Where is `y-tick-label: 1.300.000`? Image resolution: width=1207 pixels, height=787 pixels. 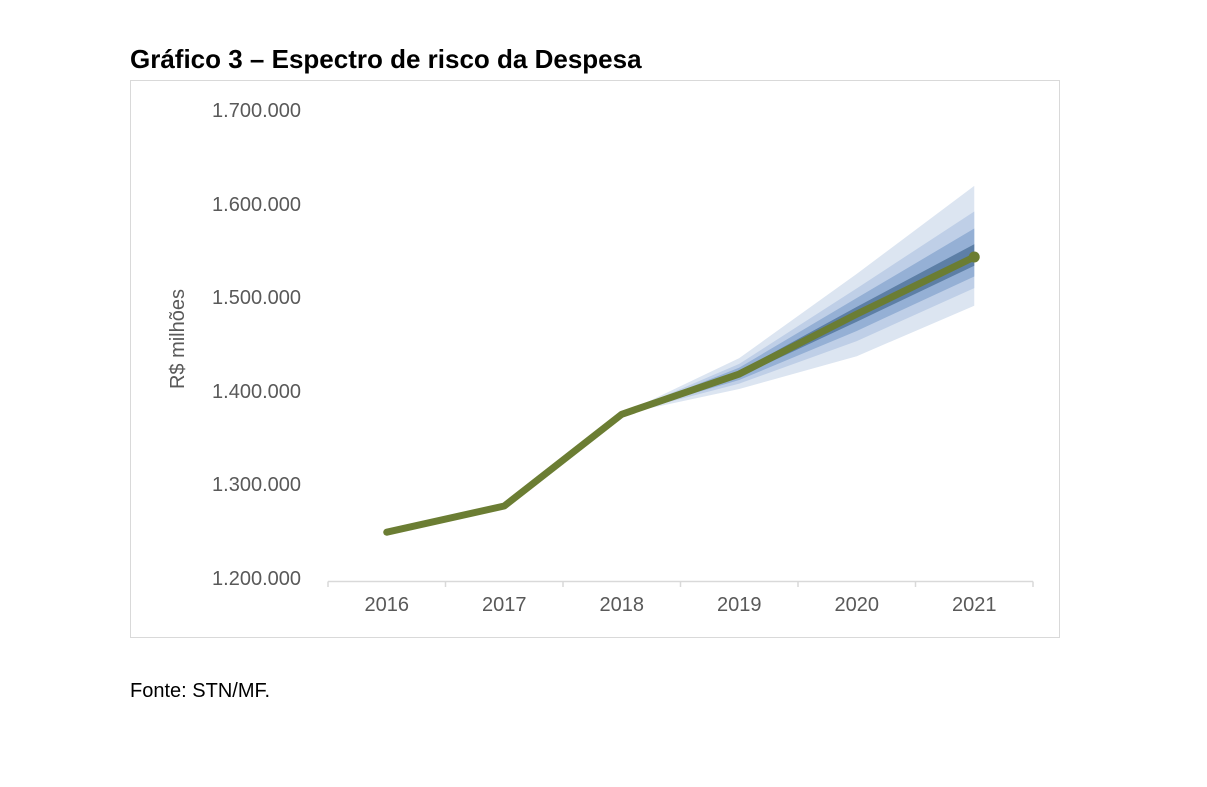
y-tick-label: 1.300.000 is located at coordinates (256, 485).